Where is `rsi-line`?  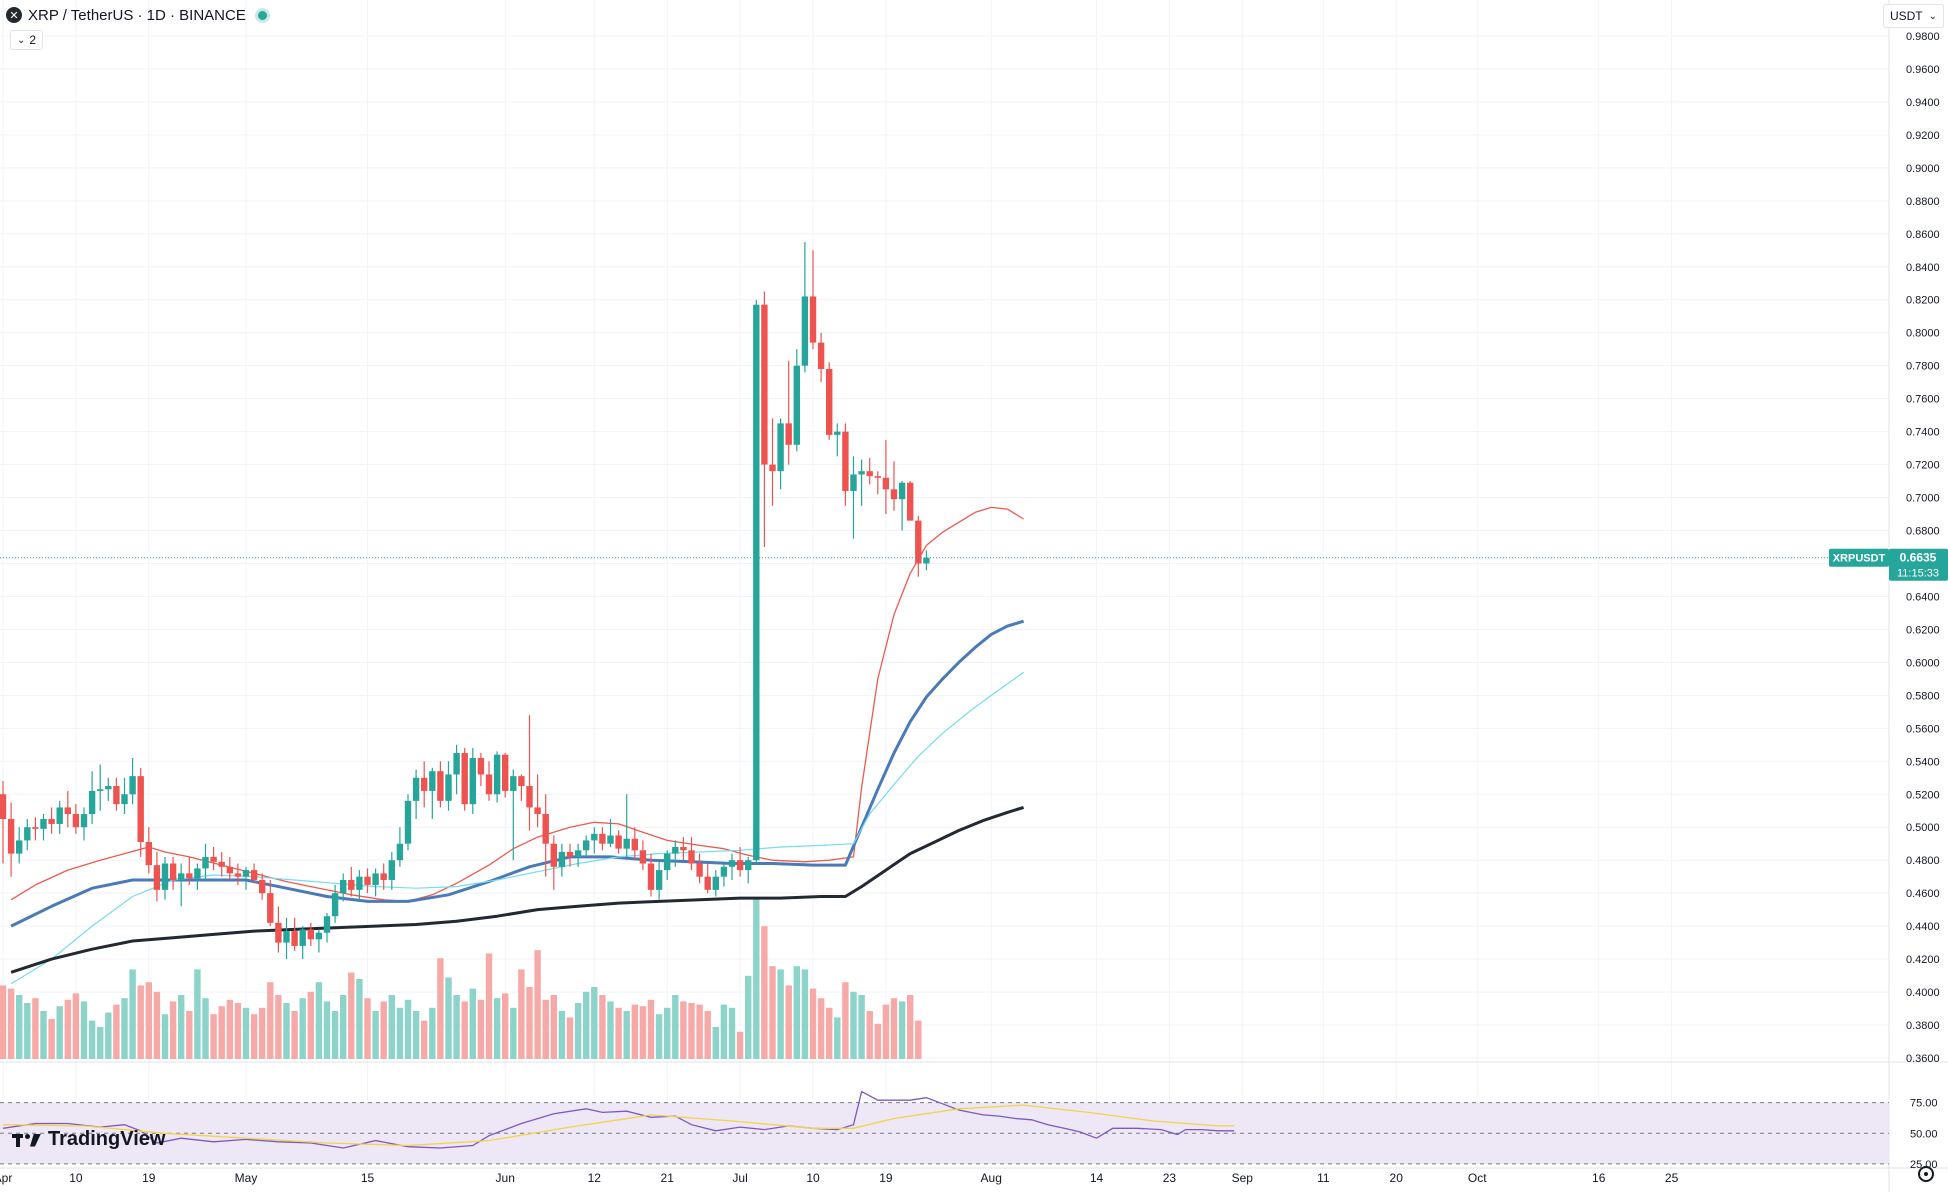
rsi-line is located at coordinates (618, 1119).